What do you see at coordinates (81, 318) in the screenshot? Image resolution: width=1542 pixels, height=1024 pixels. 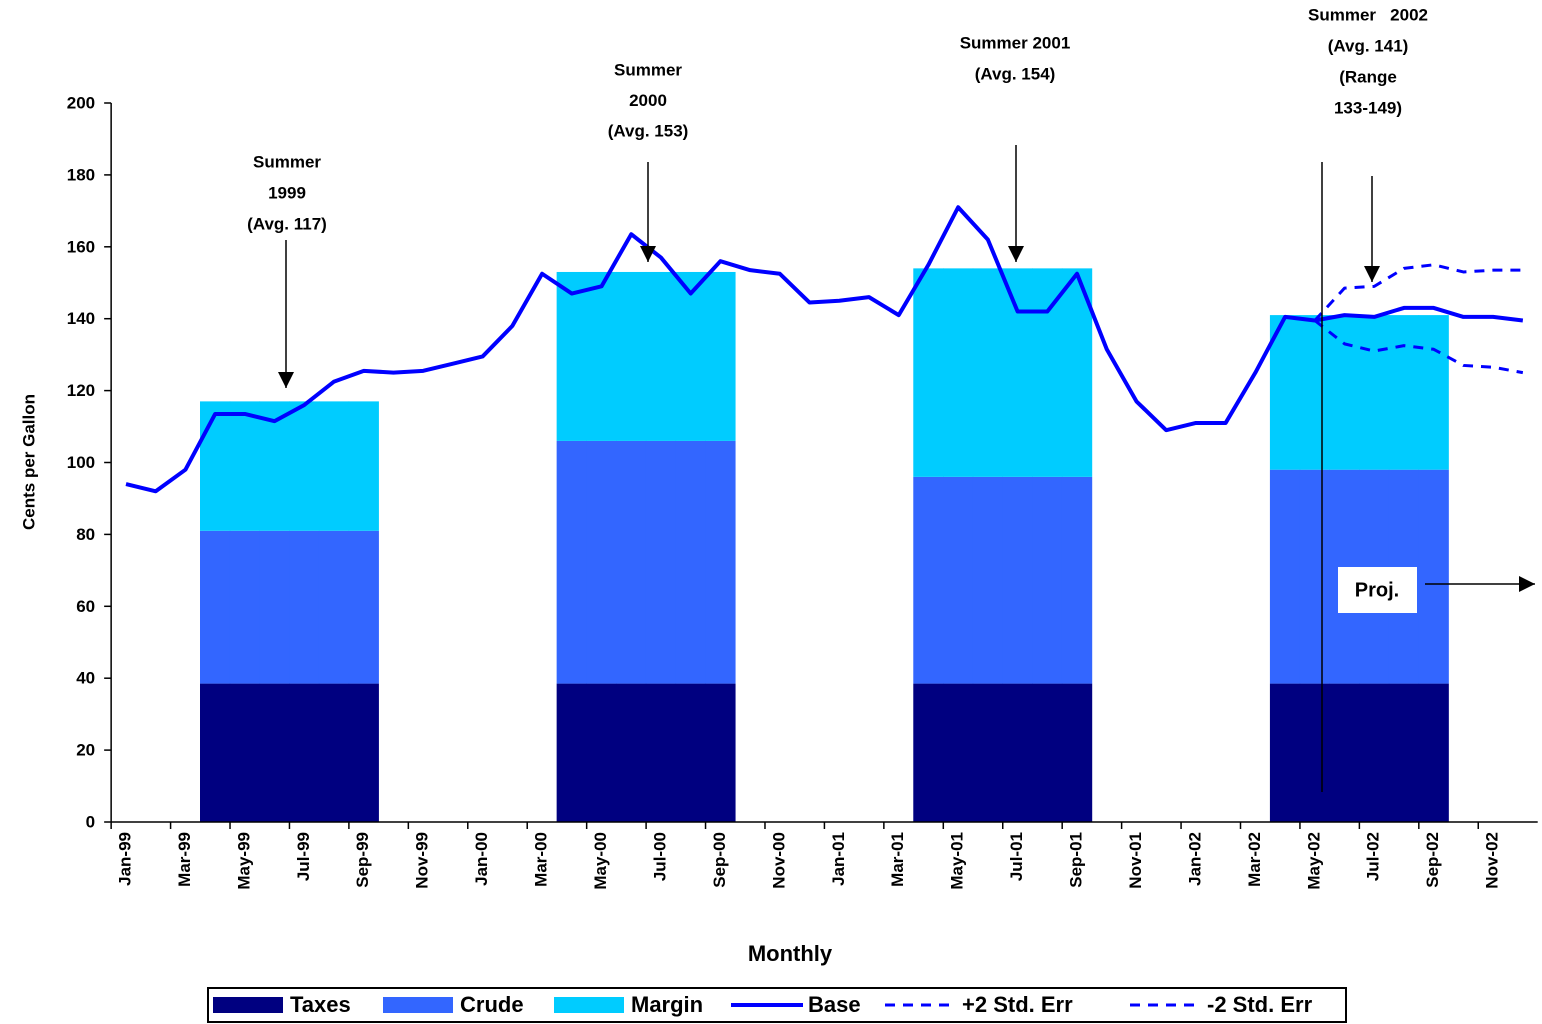 I see `y-tick-label: 140` at bounding box center [81, 318].